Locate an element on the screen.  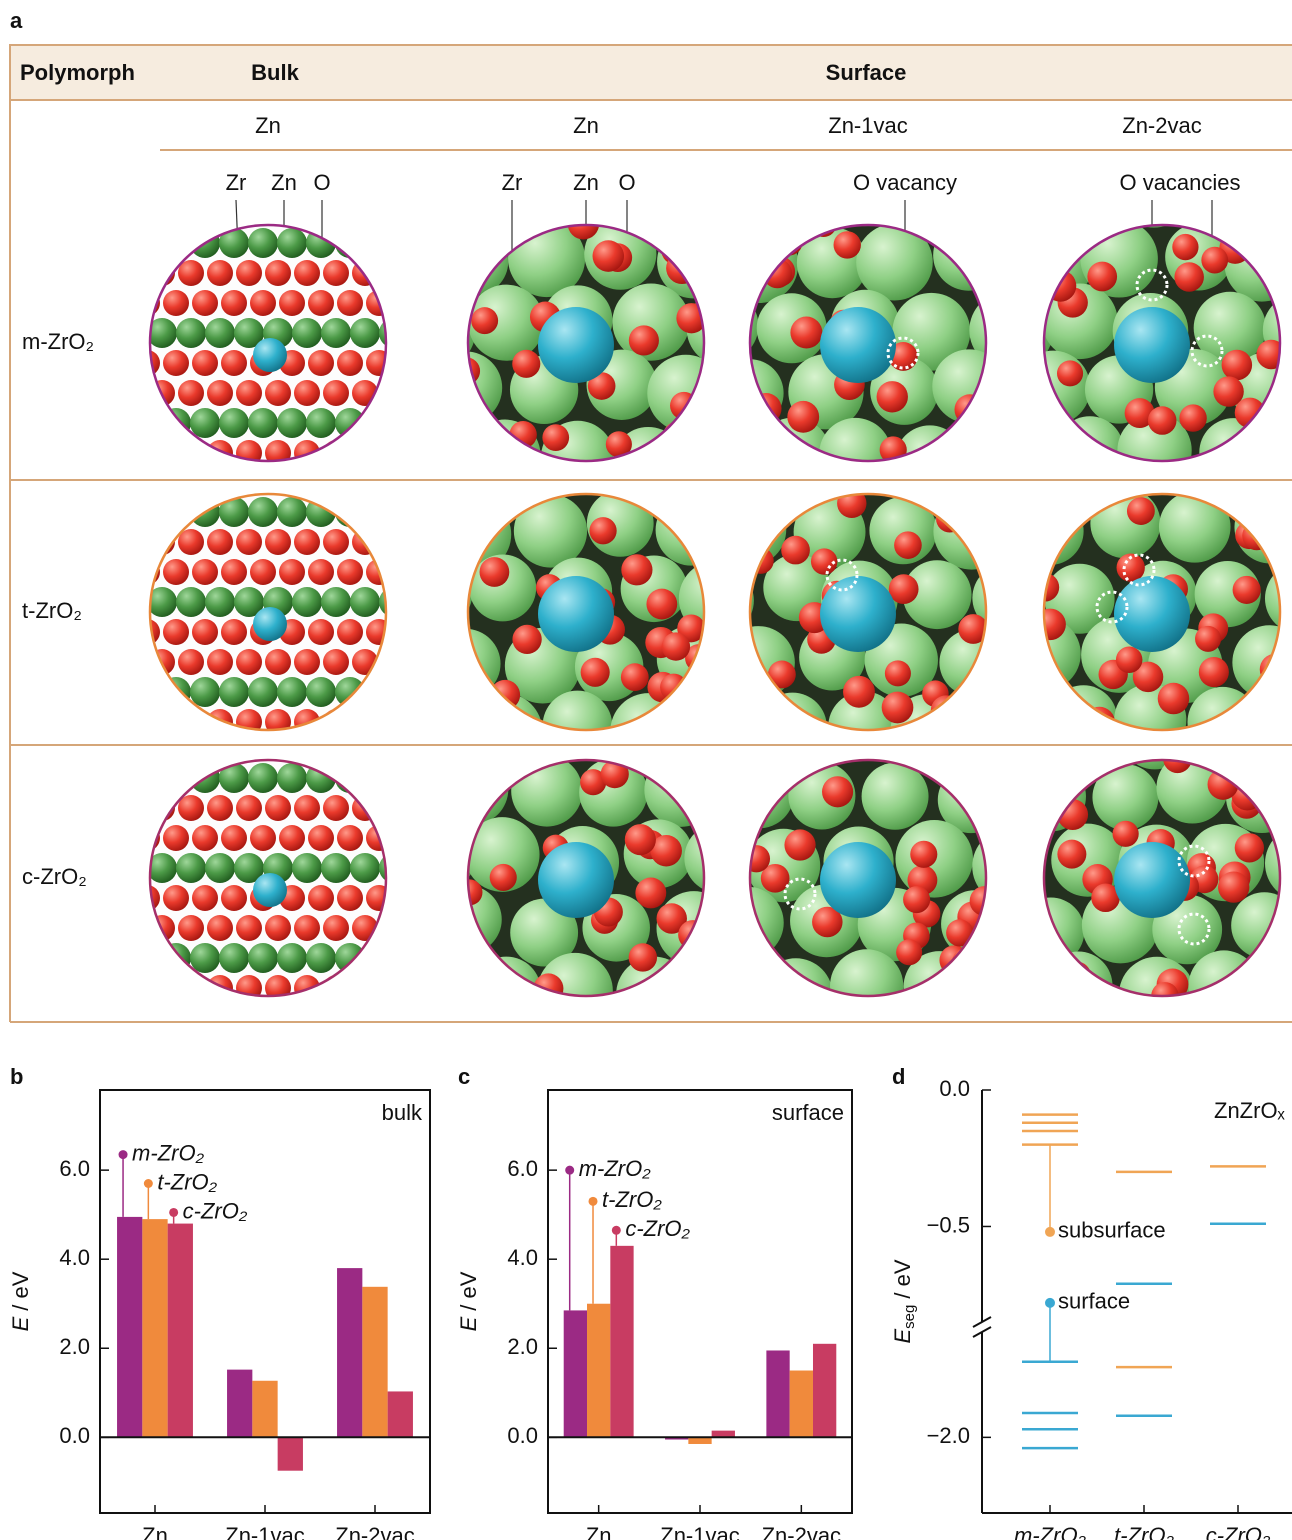
atom-label: O is located at coordinates (321, 182).